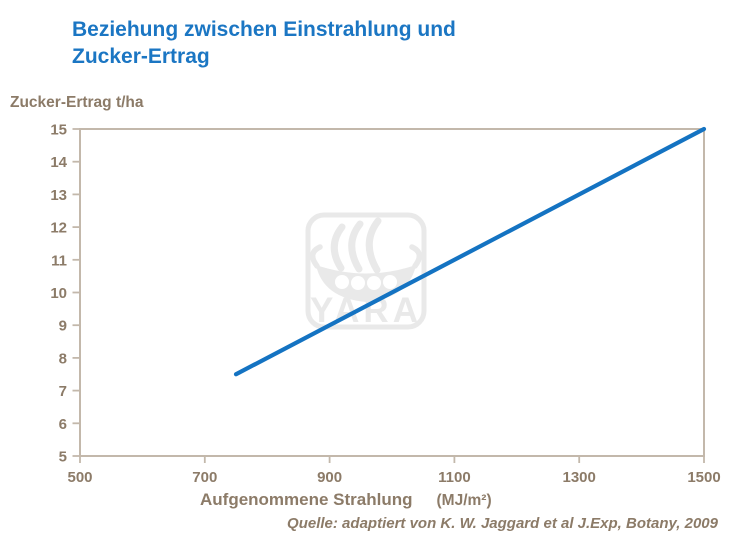  I want to click on y-tick-label: 6, so click(63, 424).